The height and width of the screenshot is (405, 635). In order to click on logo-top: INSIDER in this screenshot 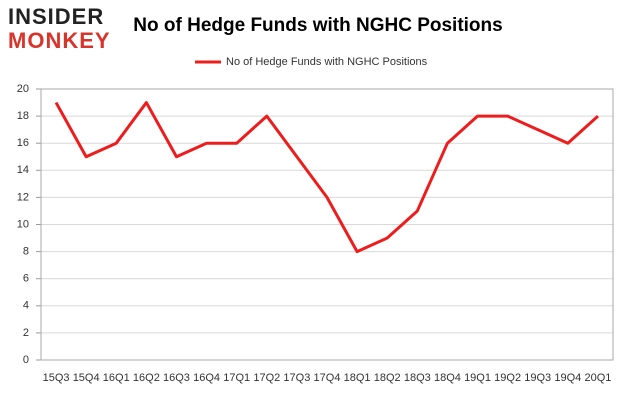, I will do `click(56, 16)`.